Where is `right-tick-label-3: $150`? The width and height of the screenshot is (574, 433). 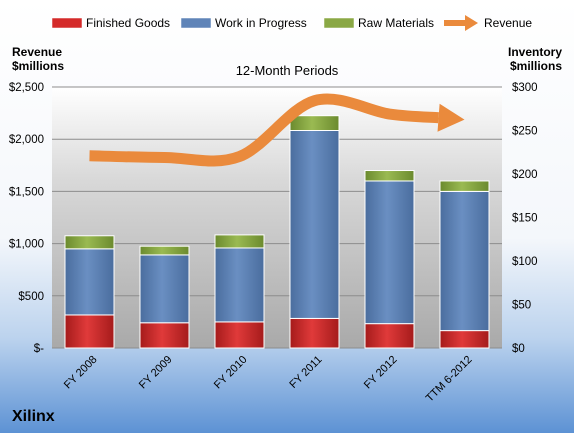 right-tick-label-3: $150 is located at coordinates (525, 219).